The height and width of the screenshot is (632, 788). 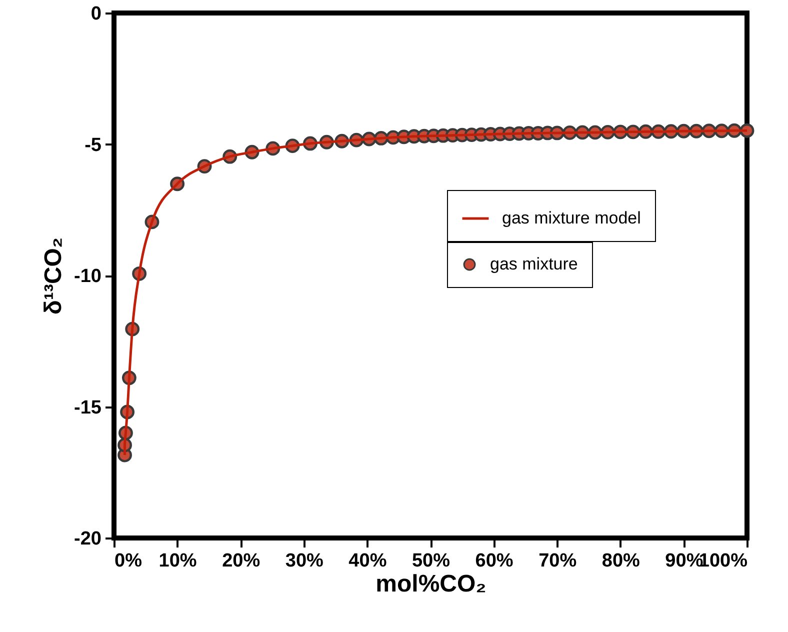 What do you see at coordinates (557, 561) in the screenshot?
I see `x-tick-label: 70%` at bounding box center [557, 561].